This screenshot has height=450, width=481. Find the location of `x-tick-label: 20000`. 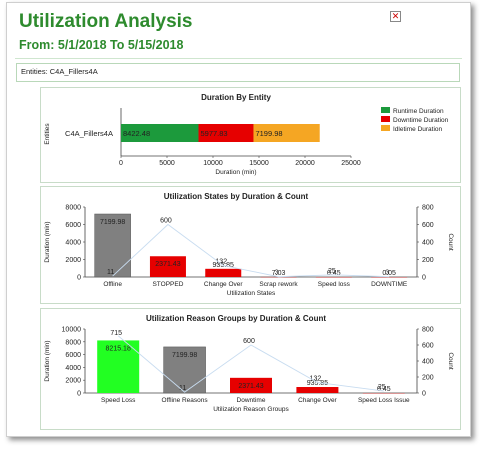

x-tick-label: 20000 is located at coordinates (305, 163).